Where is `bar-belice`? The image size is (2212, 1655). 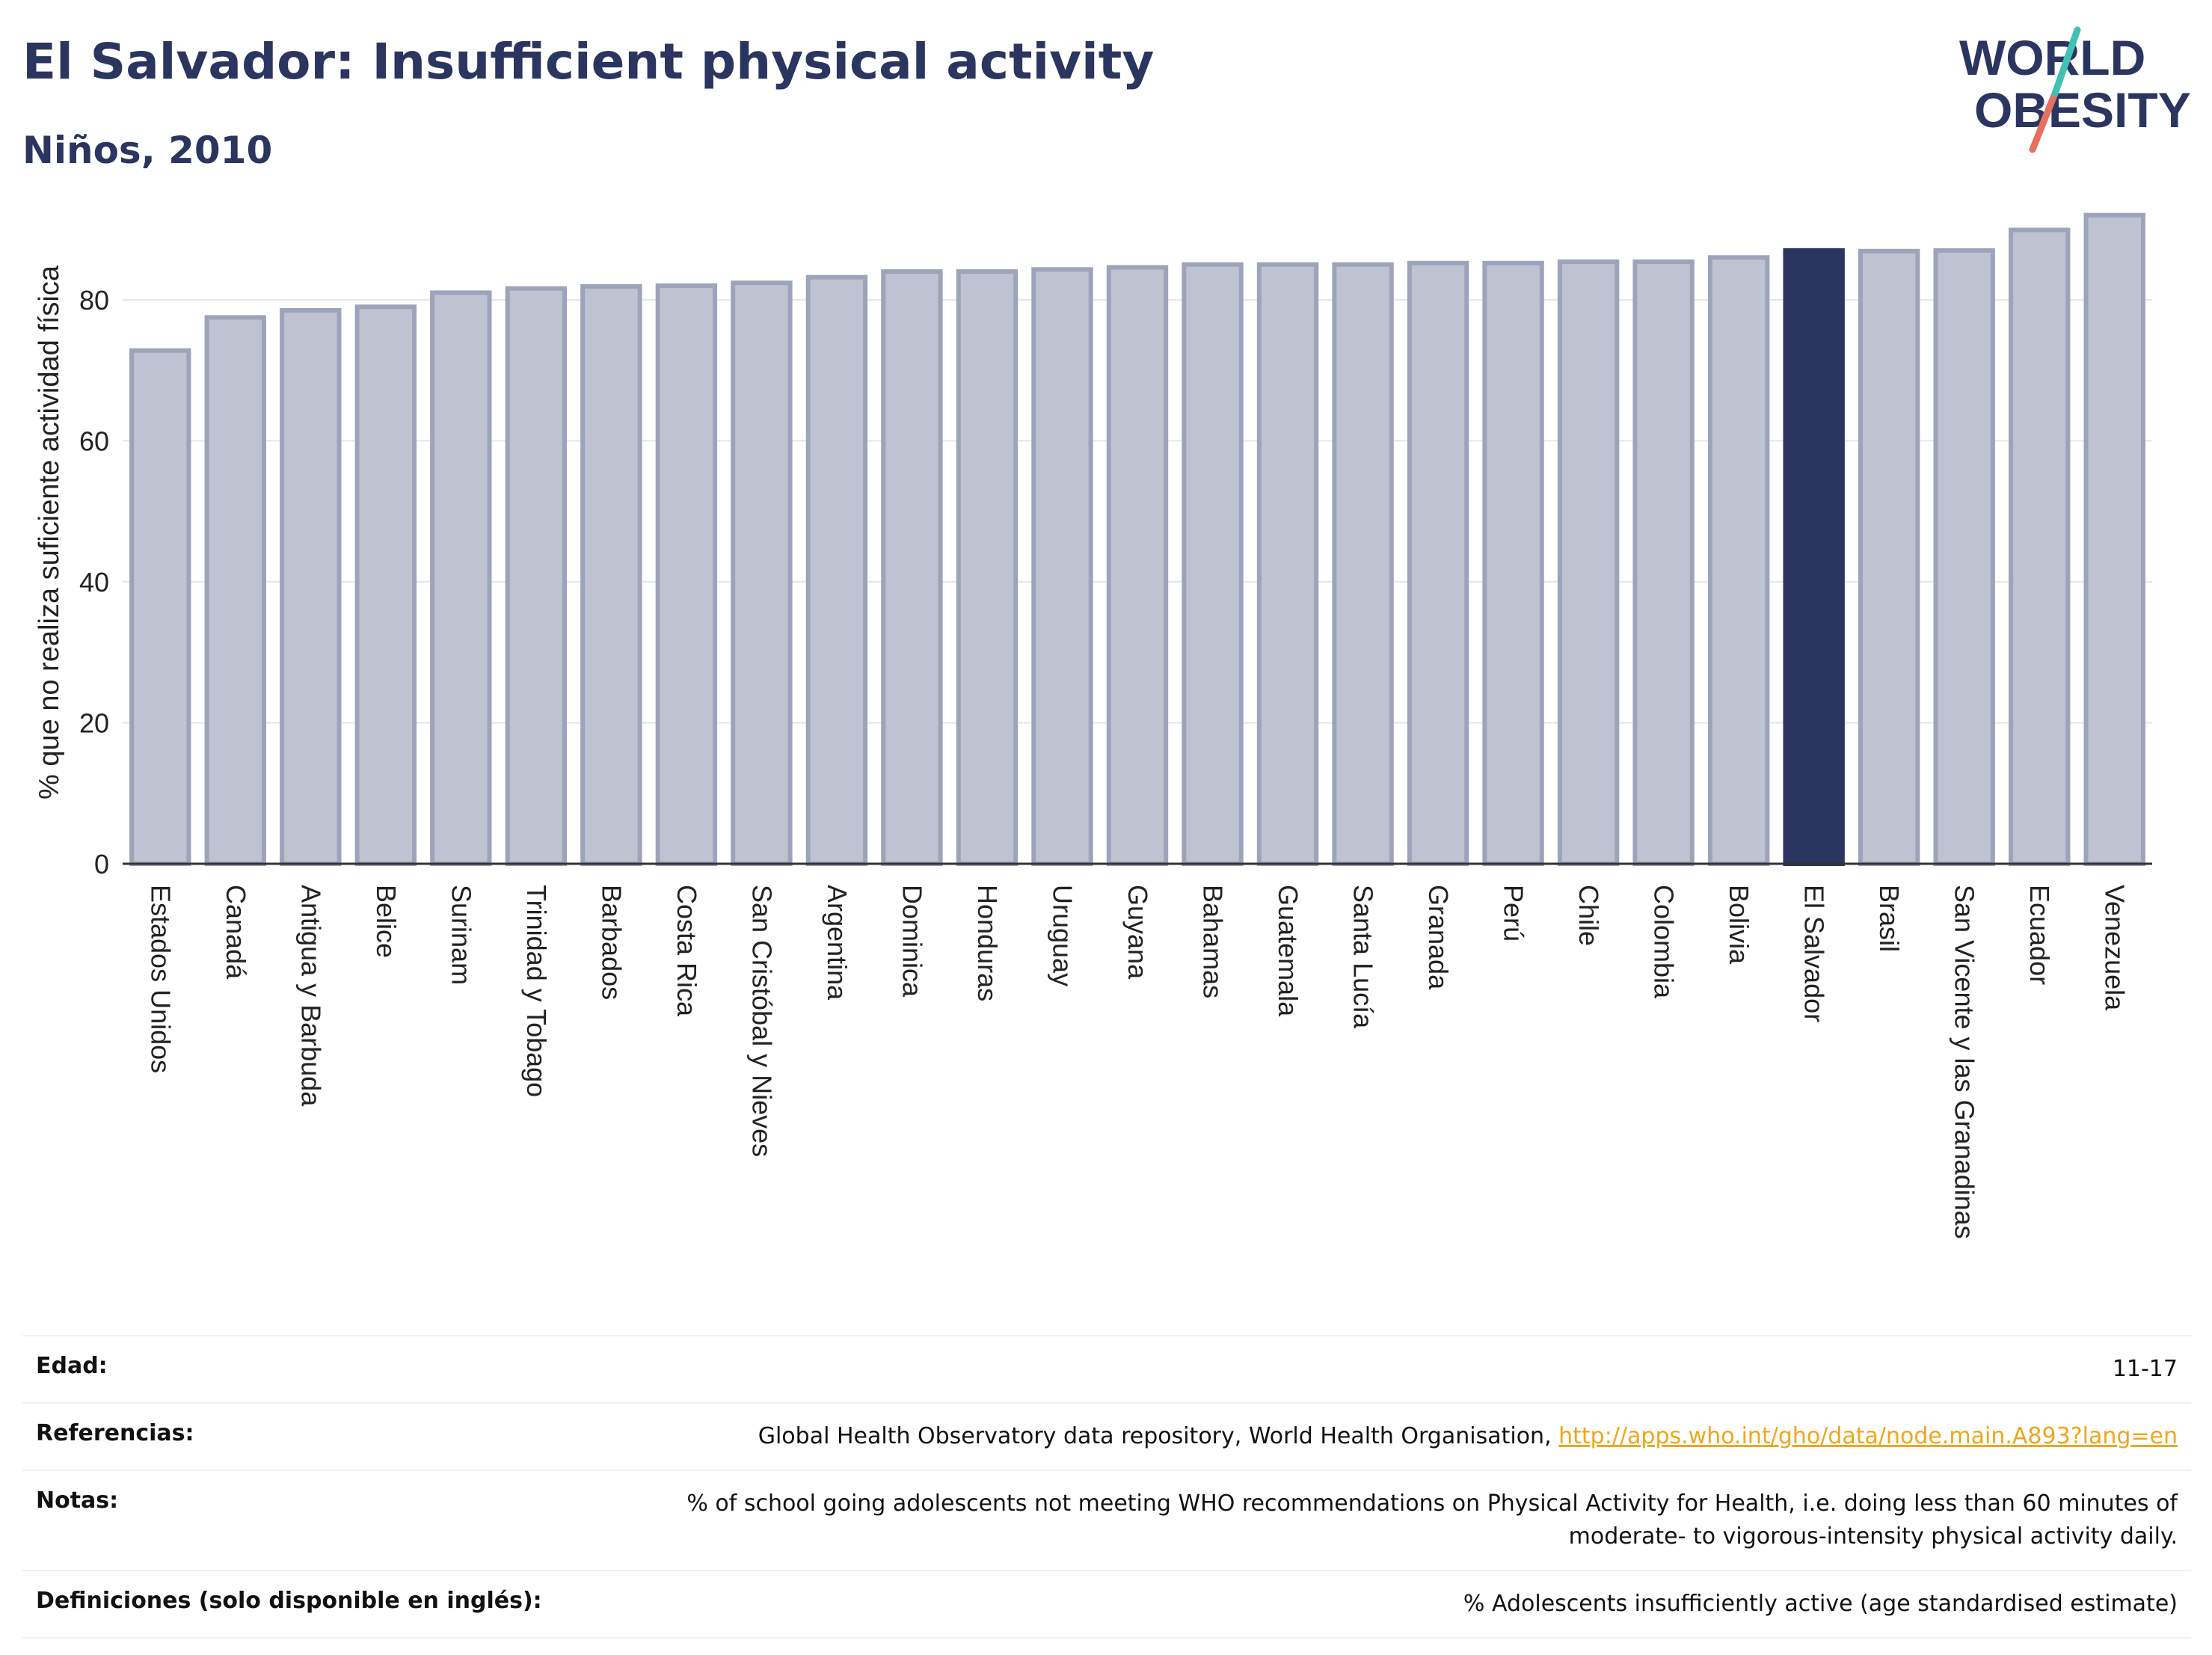 bar-belice is located at coordinates (385, 585).